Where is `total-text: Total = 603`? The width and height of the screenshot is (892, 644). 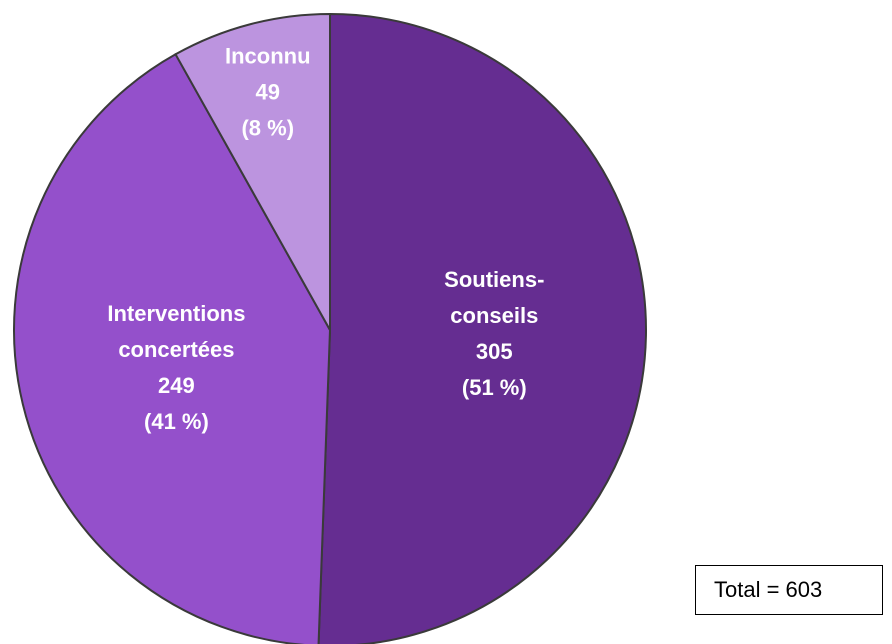 total-text: Total = 603 is located at coordinates (768, 589).